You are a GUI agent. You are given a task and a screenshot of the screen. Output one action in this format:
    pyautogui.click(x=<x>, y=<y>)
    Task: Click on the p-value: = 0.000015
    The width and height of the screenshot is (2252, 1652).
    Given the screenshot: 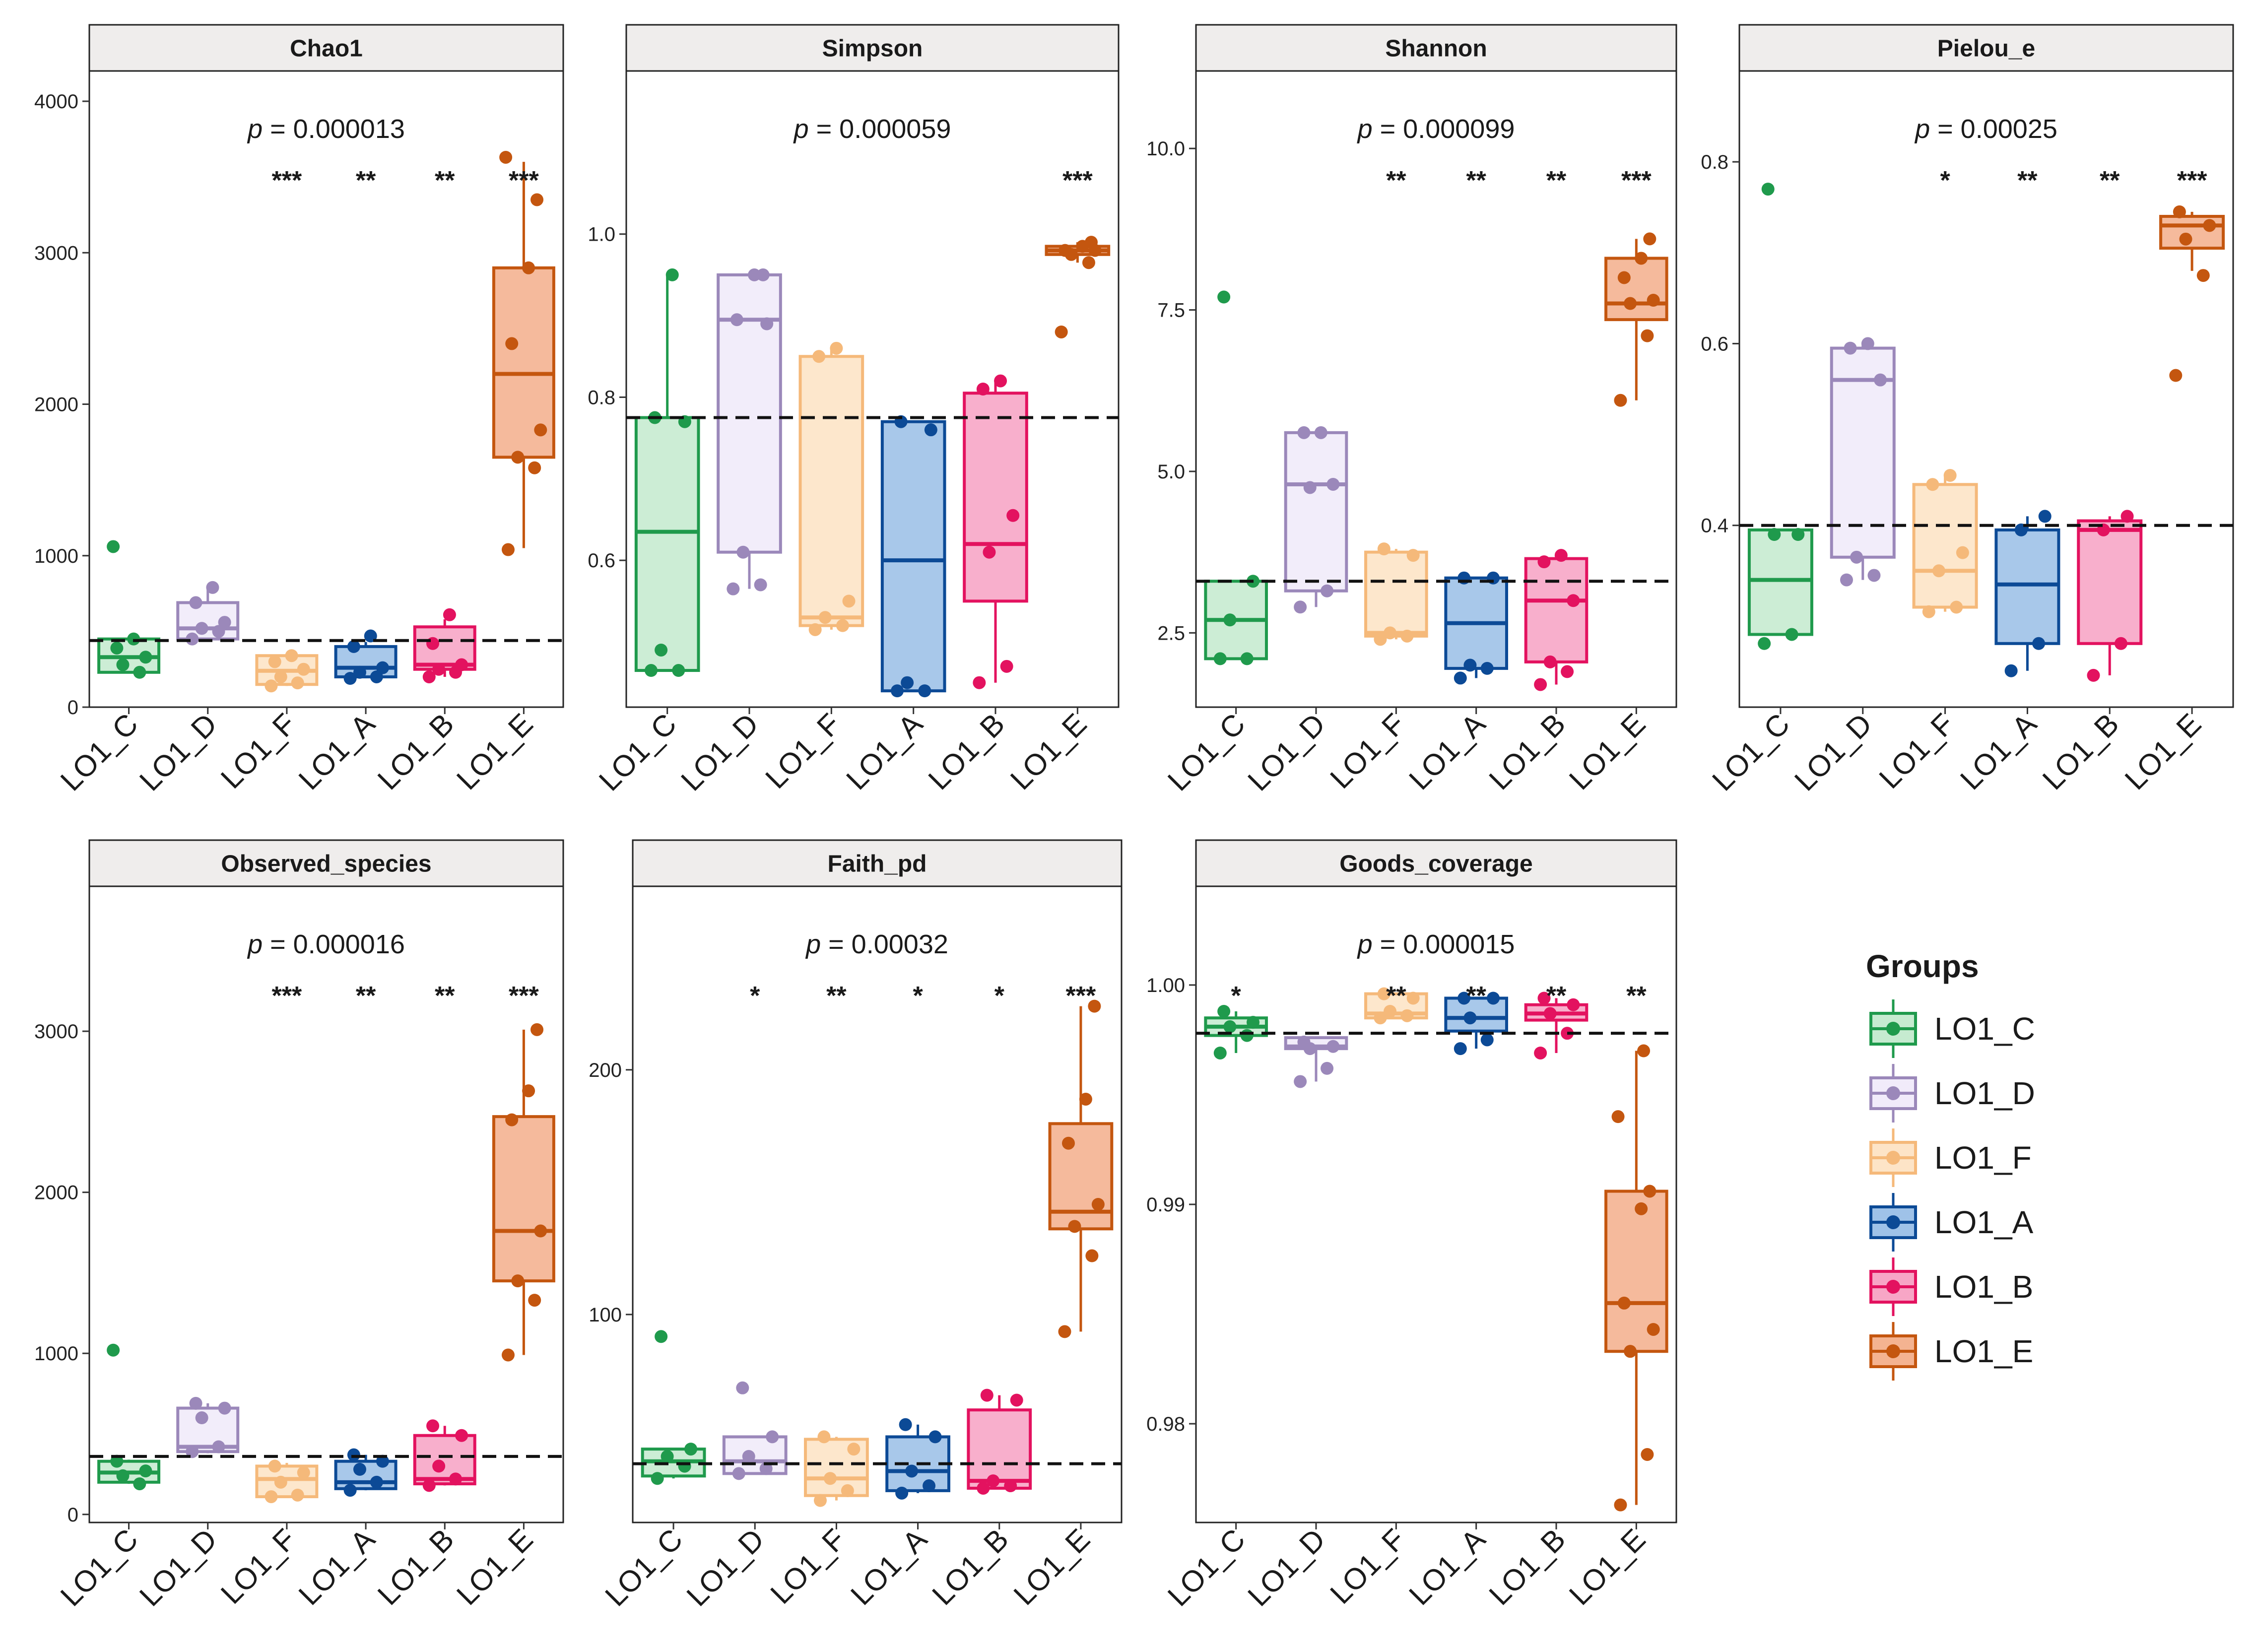 What is the action you would take?
    pyautogui.click(x=1444, y=944)
    